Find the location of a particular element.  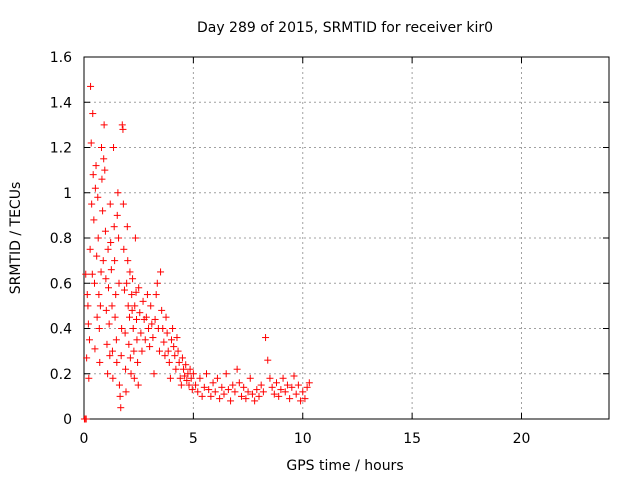

x-tick-label: 5 is located at coordinates (193, 439).